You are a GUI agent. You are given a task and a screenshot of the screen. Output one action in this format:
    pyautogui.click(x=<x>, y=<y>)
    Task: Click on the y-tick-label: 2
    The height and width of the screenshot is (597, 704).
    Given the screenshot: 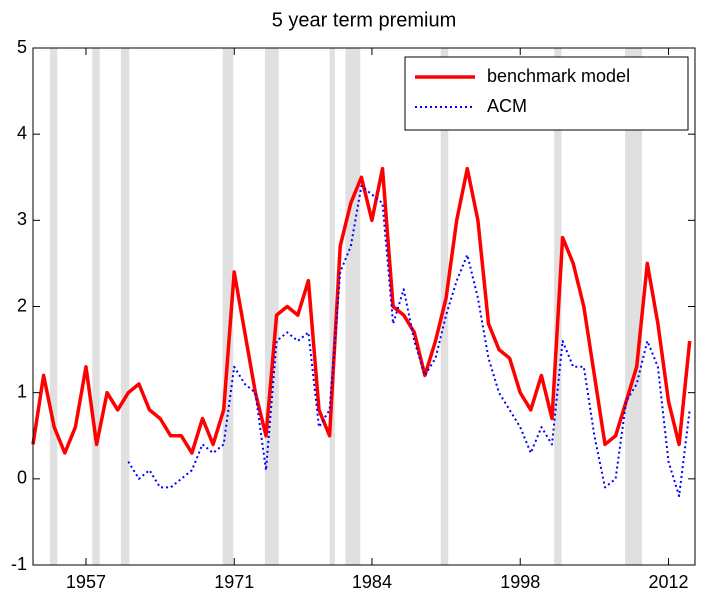 What is the action you would take?
    pyautogui.click(x=22, y=305)
    